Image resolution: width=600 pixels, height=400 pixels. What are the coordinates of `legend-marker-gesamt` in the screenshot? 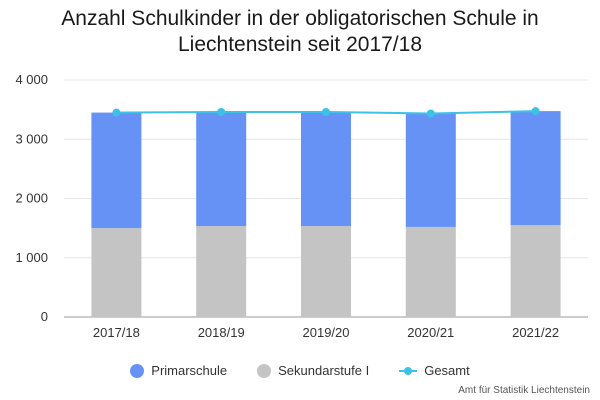 It's located at (408, 371).